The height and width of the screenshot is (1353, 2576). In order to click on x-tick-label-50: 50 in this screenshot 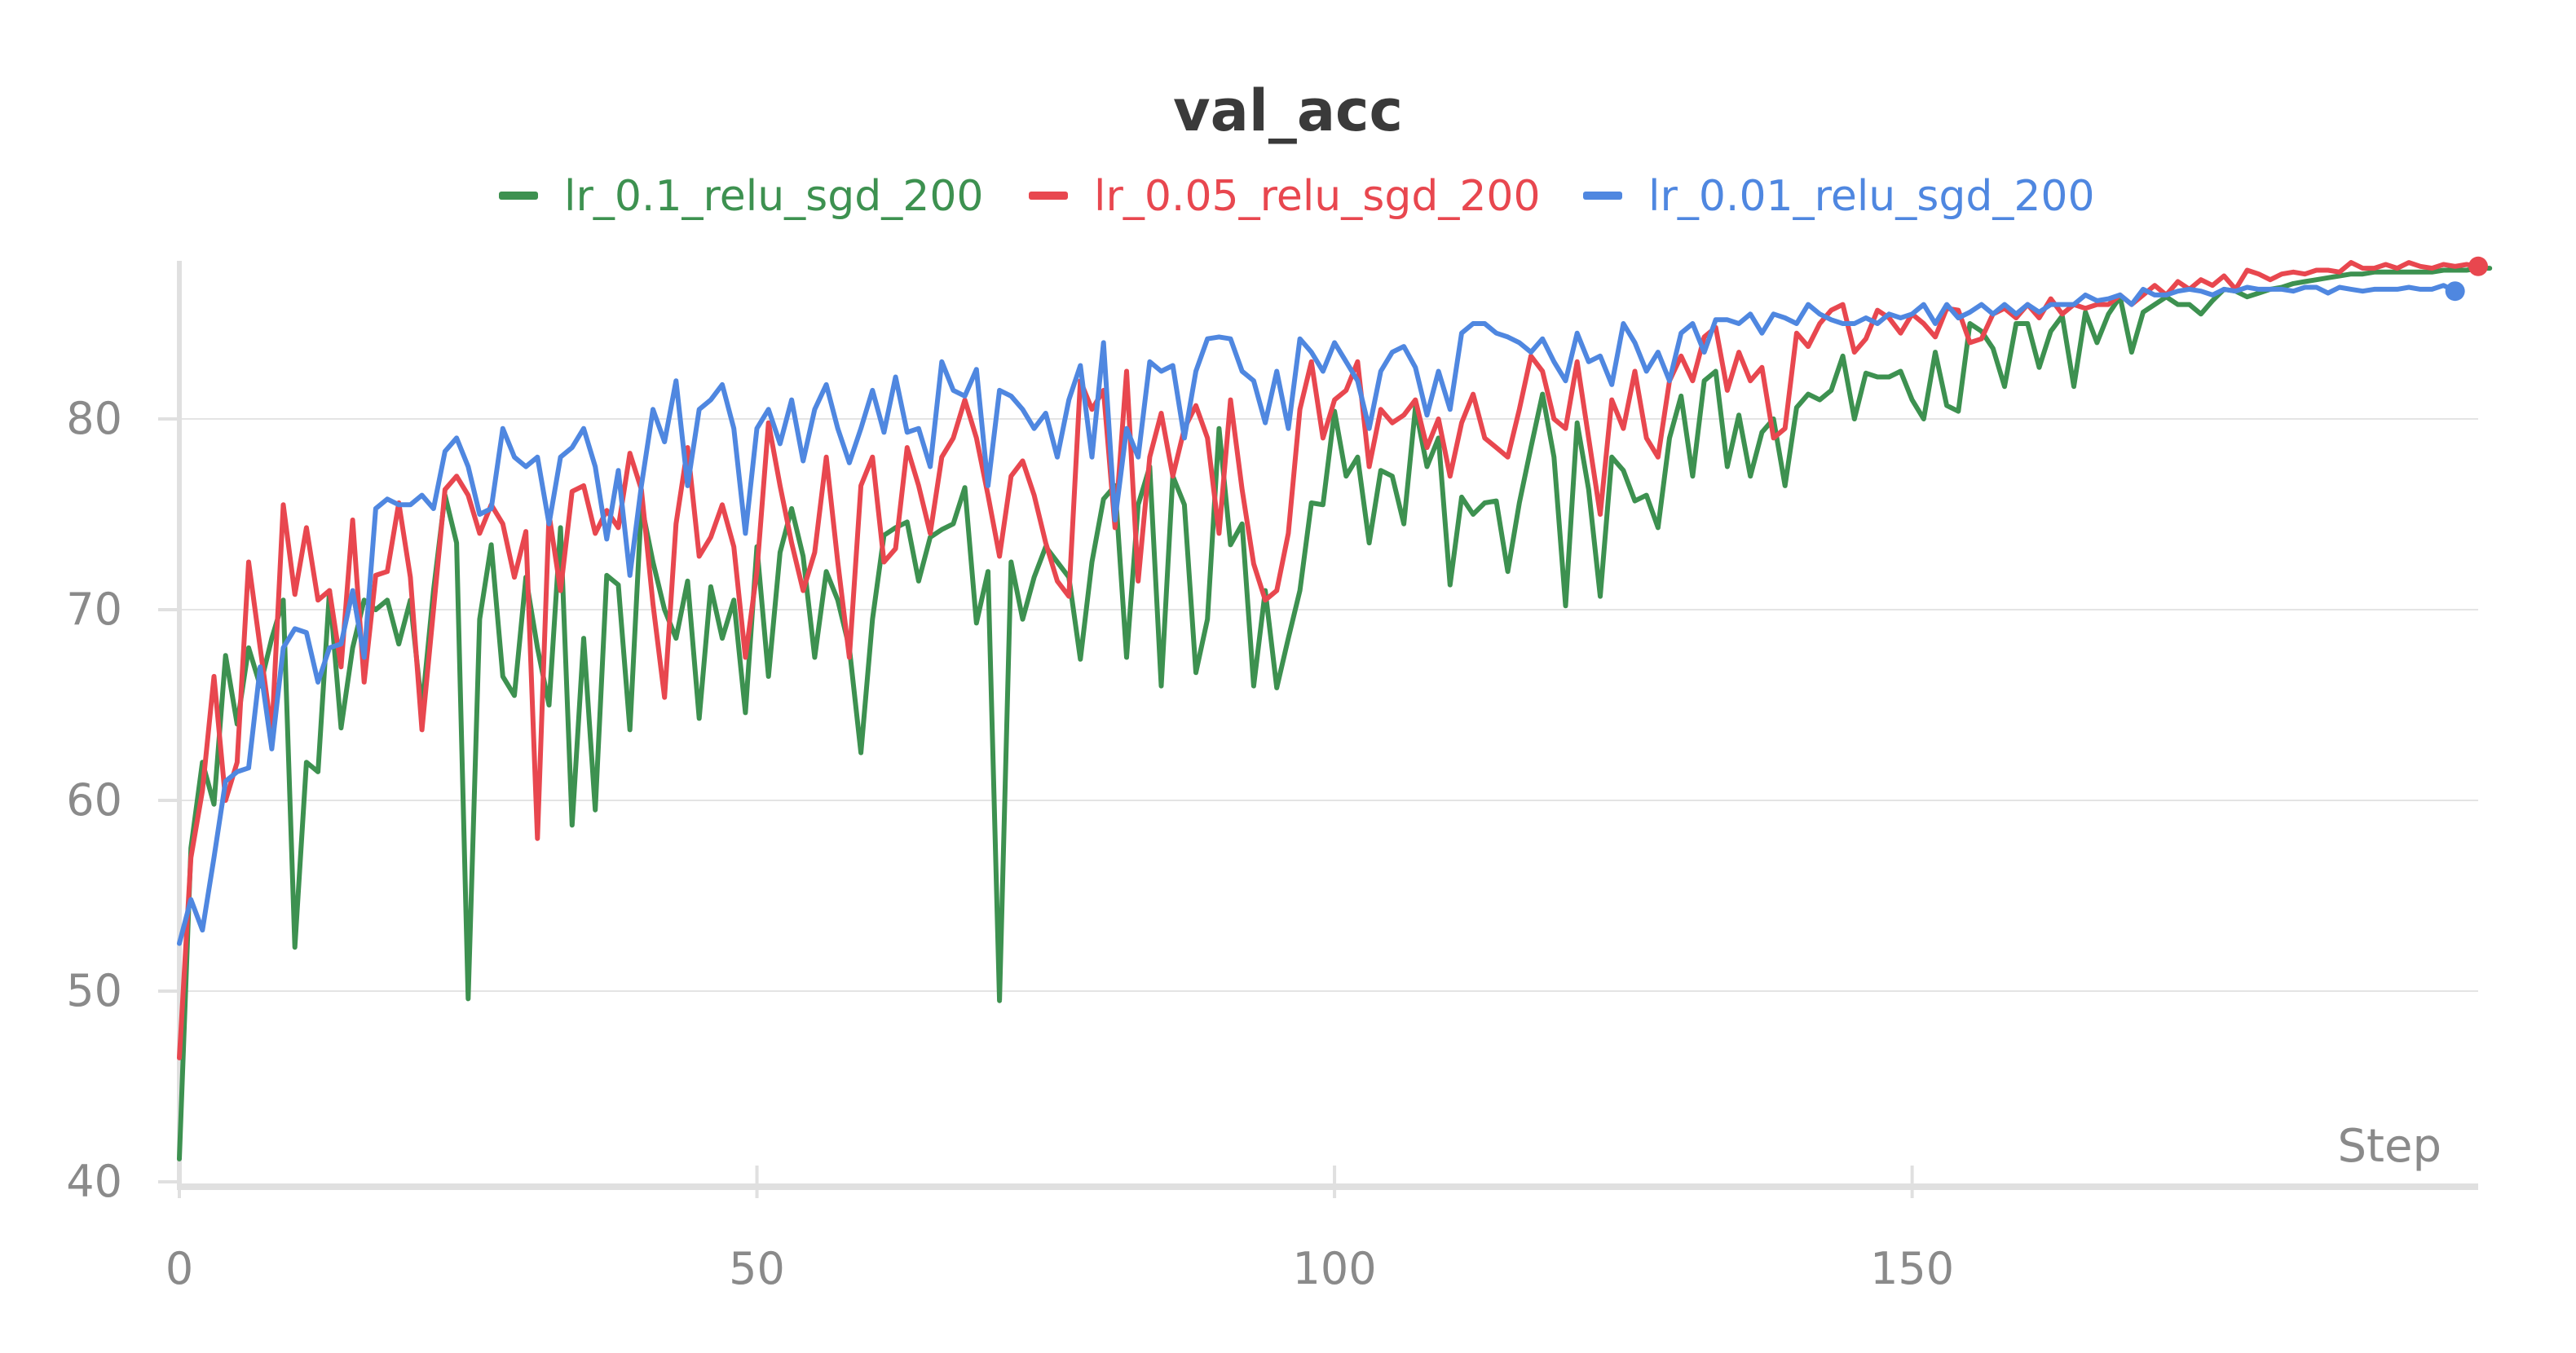, I will do `click(757, 1268)`.